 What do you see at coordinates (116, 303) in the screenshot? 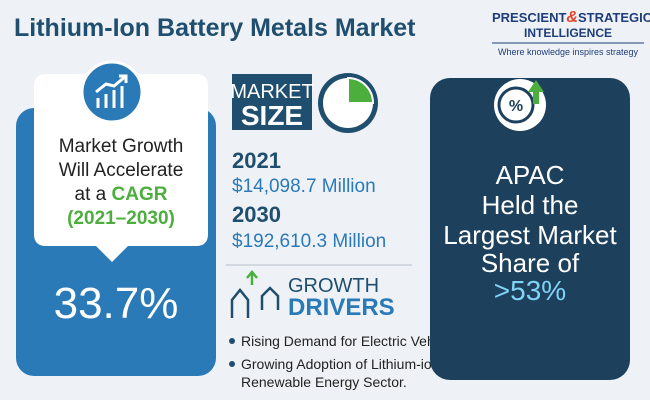
I see `growth-rate: 33.7%` at bounding box center [116, 303].